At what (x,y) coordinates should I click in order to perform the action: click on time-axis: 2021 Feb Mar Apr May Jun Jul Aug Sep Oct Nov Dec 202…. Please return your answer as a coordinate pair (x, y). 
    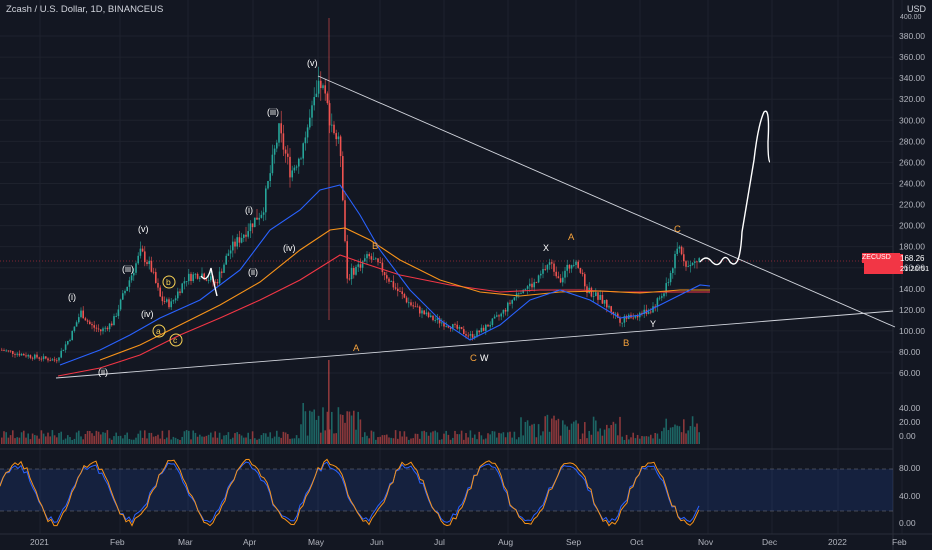
    Looking at the image, I should click on (468, 542).